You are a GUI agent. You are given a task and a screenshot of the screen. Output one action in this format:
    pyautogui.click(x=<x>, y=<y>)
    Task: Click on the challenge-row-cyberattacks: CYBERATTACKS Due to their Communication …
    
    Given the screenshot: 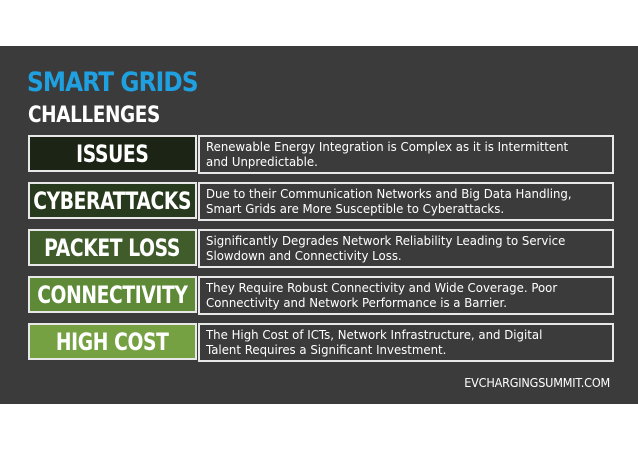 What is the action you would take?
    pyautogui.click(x=321, y=201)
    